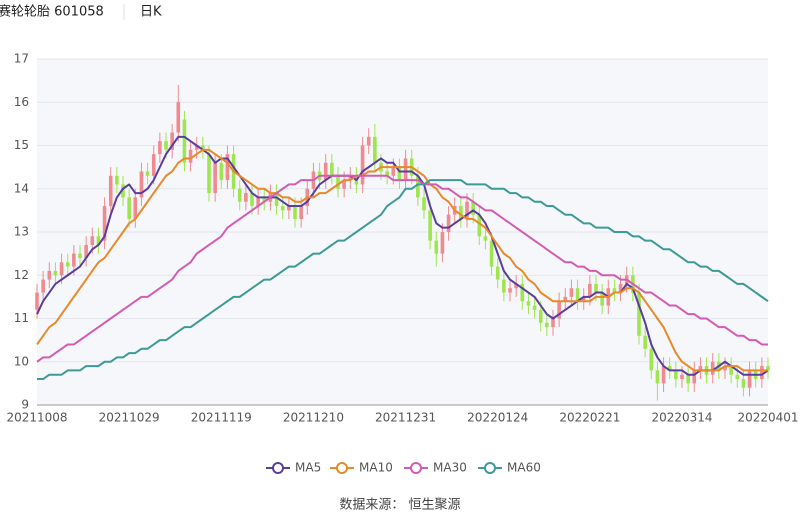 This screenshot has width=800, height=517. What do you see at coordinates (450, 468) in the screenshot?
I see `legend-label: MA30` at bounding box center [450, 468].